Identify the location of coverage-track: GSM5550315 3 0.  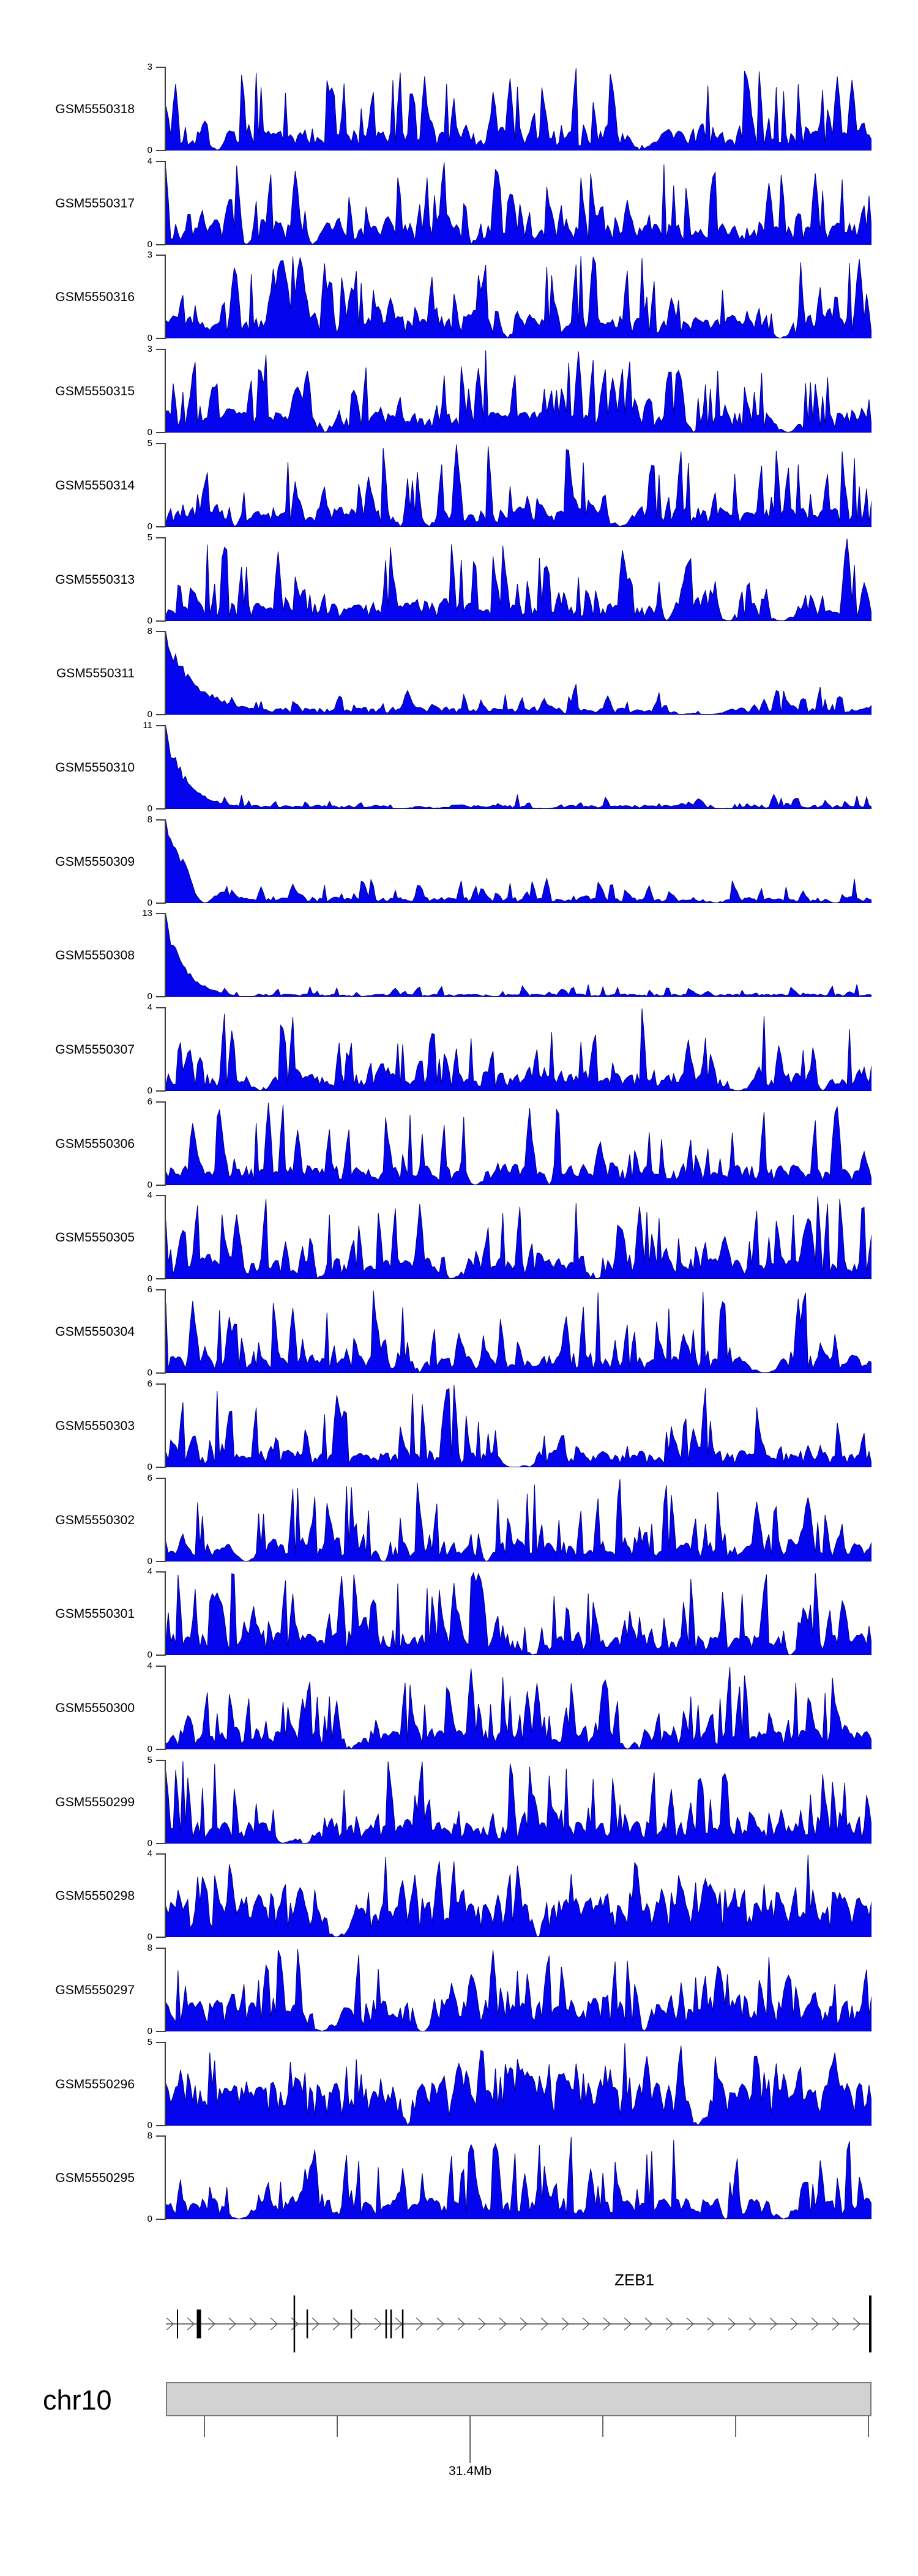
(459, 391).